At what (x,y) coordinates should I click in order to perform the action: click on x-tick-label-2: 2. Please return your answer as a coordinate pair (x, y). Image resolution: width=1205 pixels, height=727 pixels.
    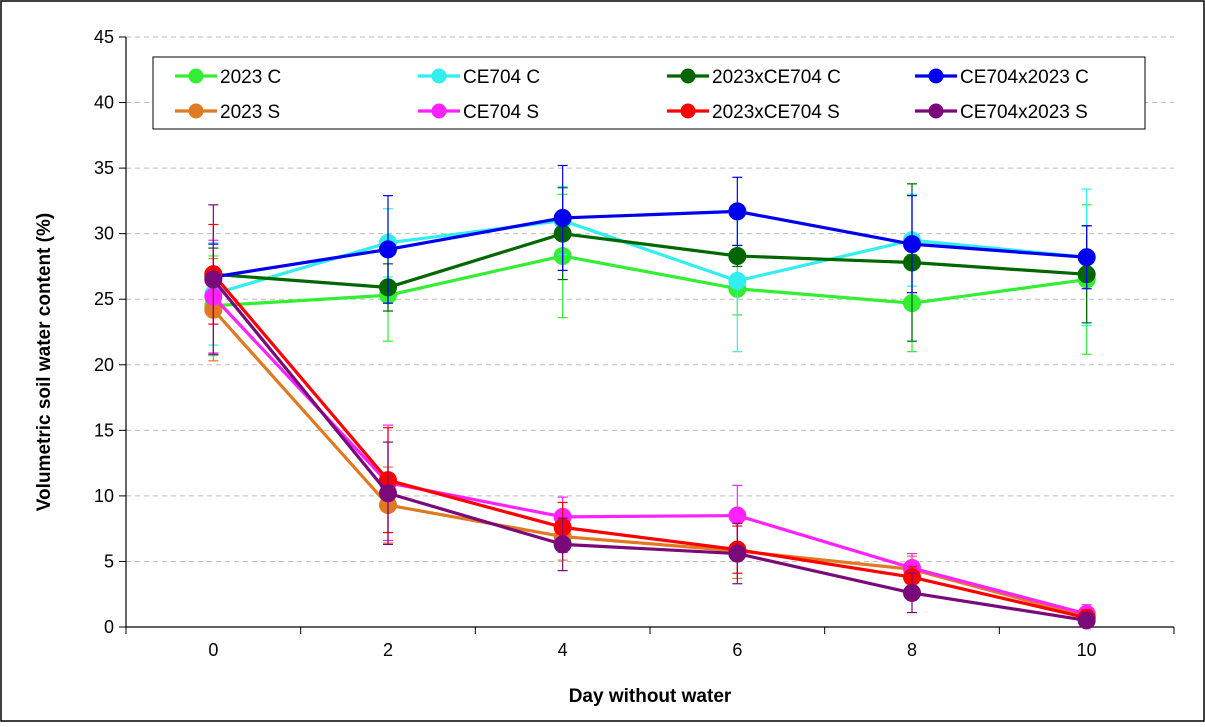
    Looking at the image, I should click on (388, 650).